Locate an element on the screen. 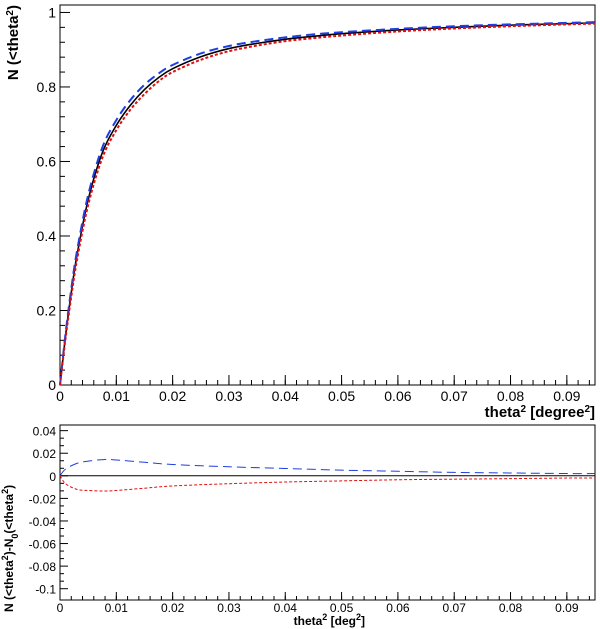  residual-y-axis-title: N (<theta2)-N0(<theta2) is located at coordinates (10, 548).